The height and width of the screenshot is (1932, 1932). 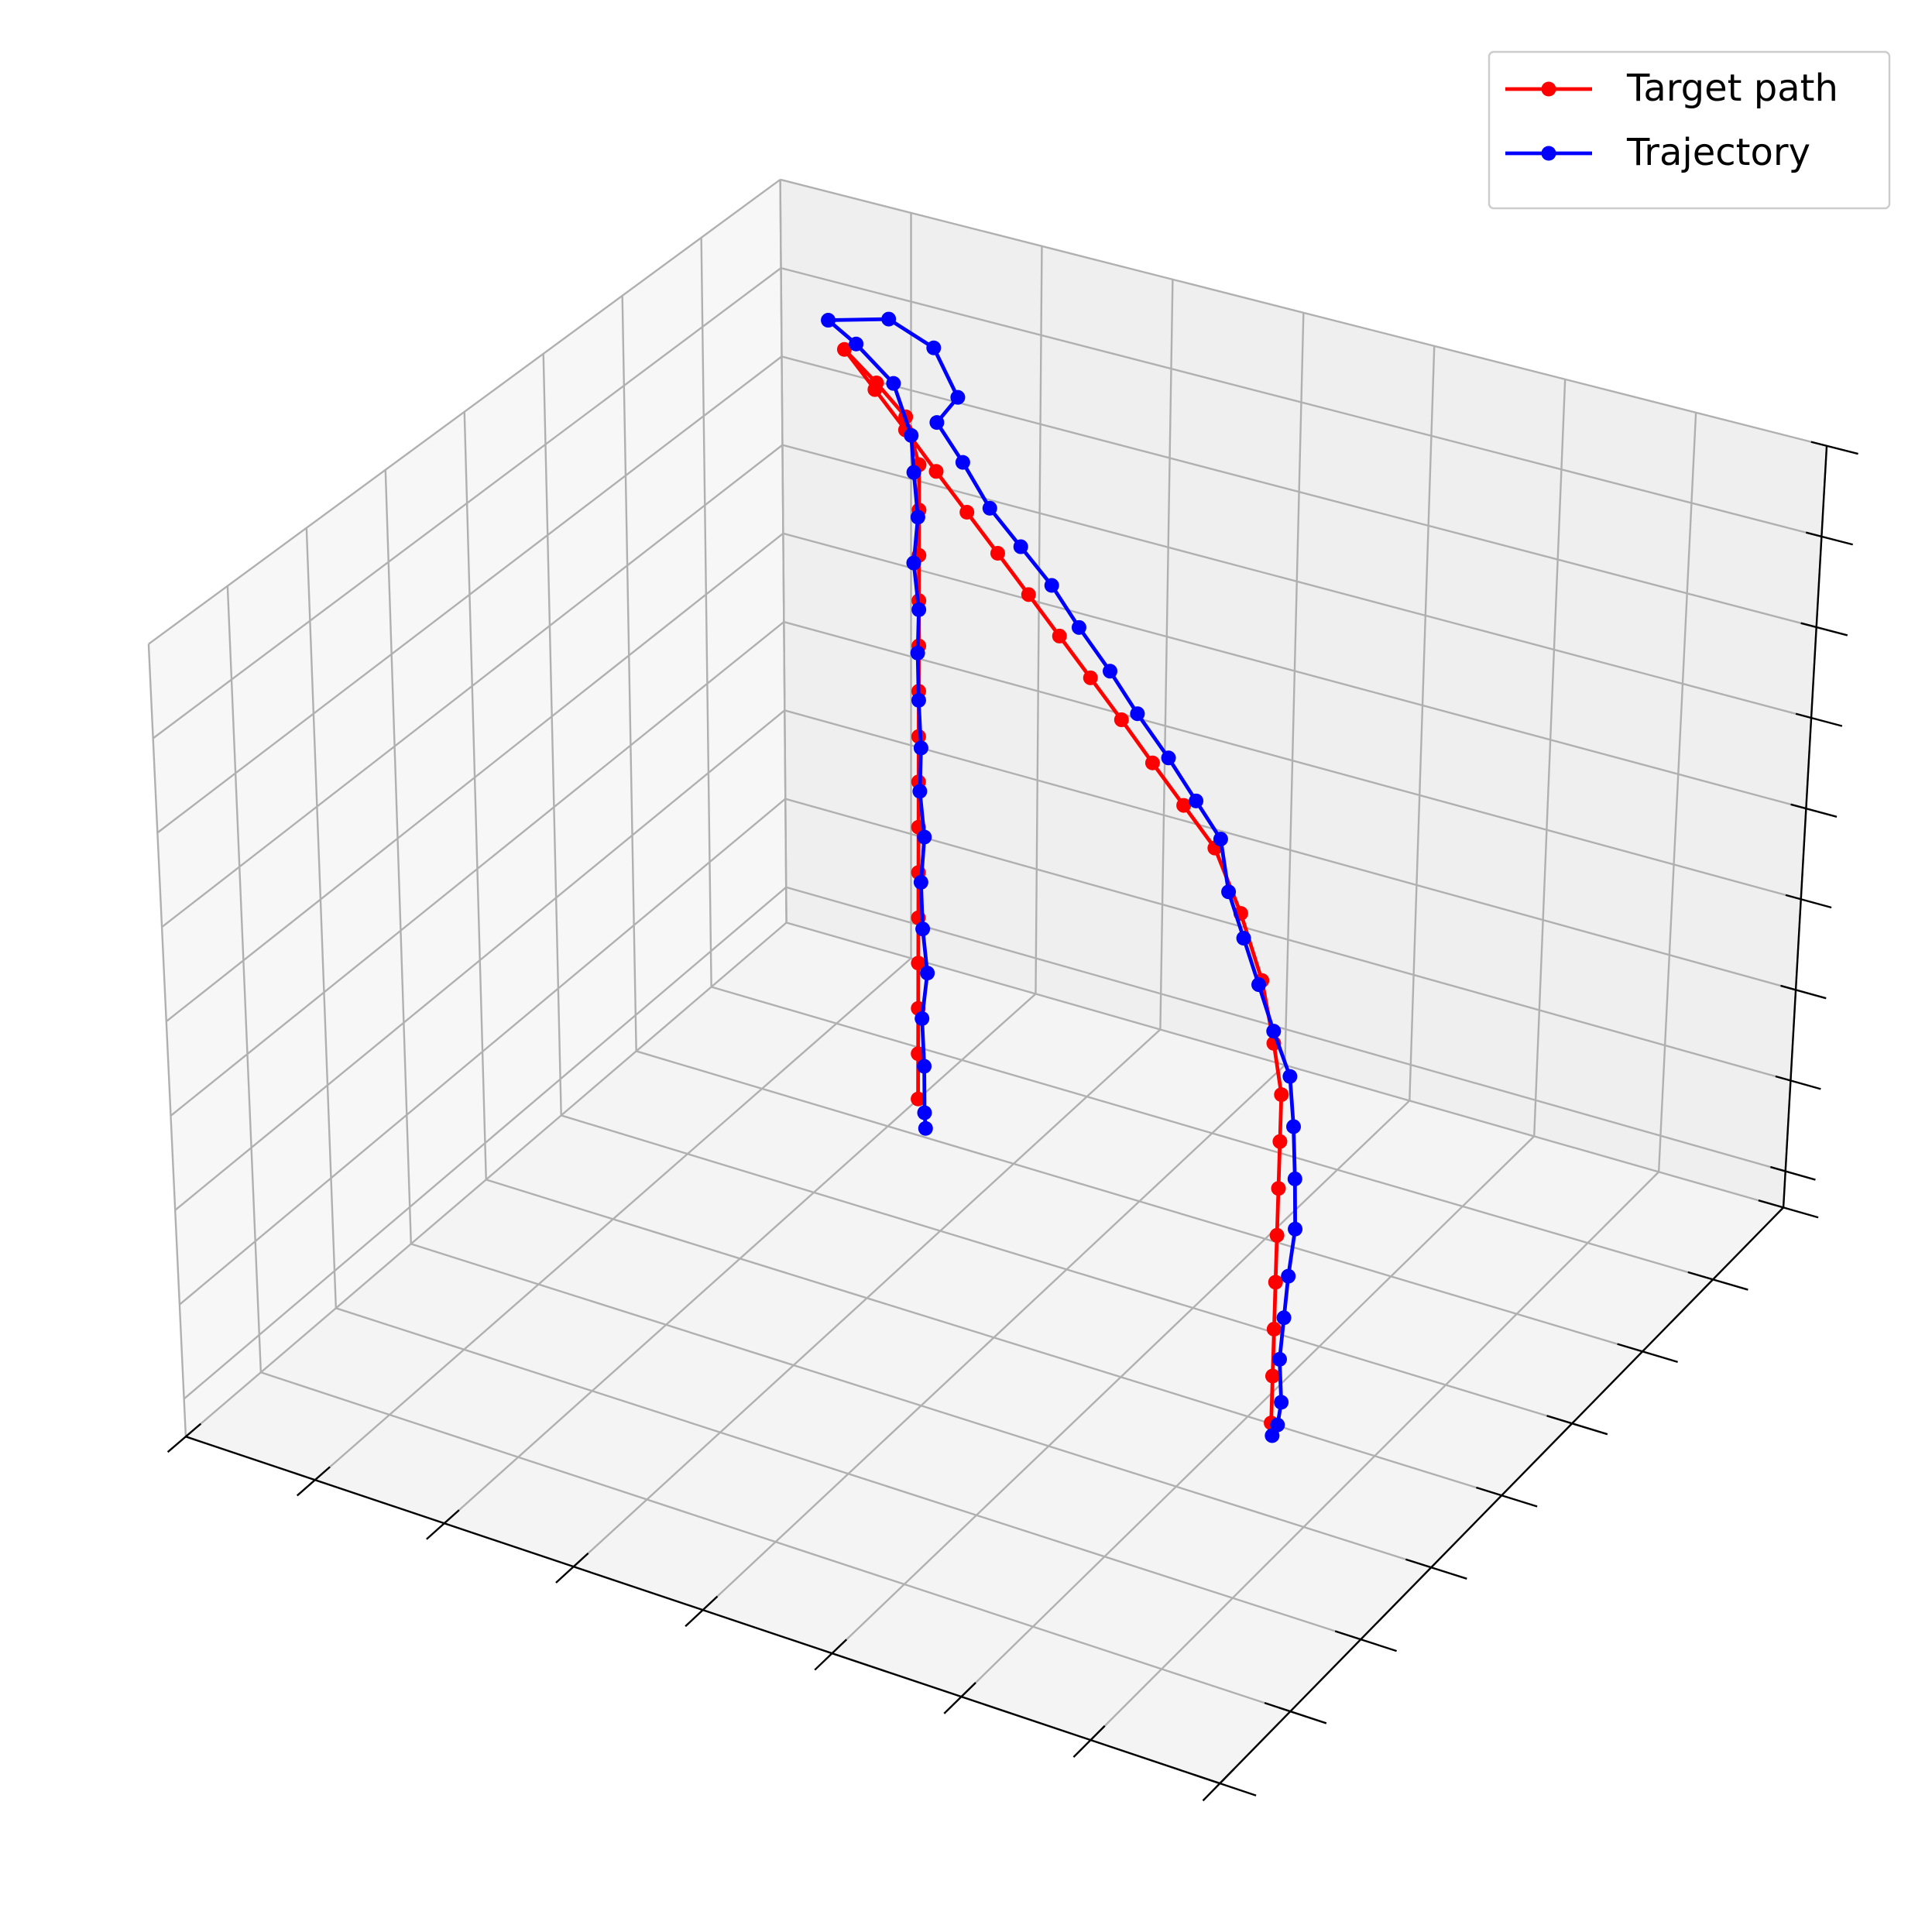 What do you see at coordinates (1718, 152) in the screenshot?
I see `legend-label: Trajectory` at bounding box center [1718, 152].